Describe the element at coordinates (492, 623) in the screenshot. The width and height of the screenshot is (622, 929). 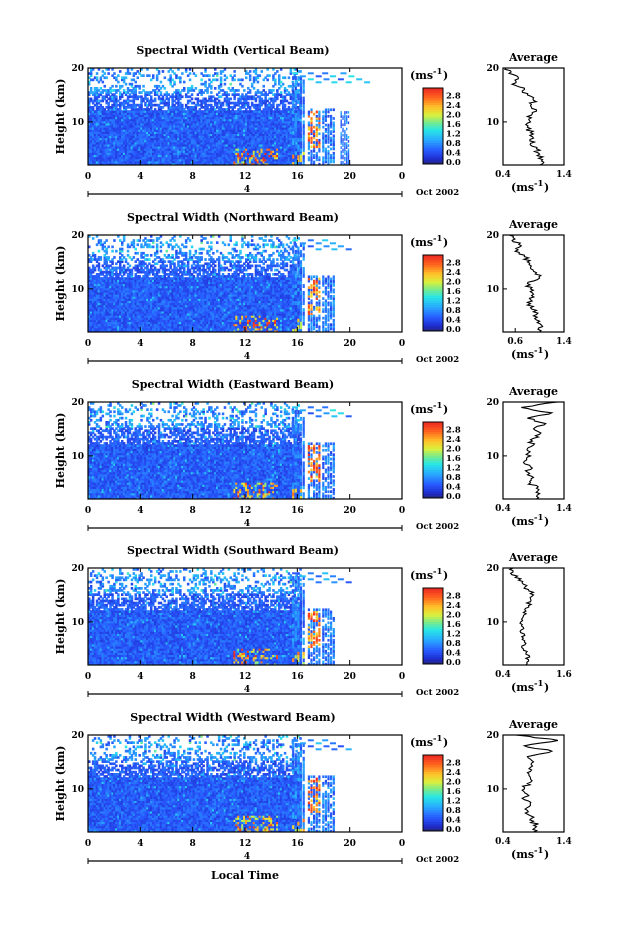
I see `profile-y-tick-label: 10` at that location.